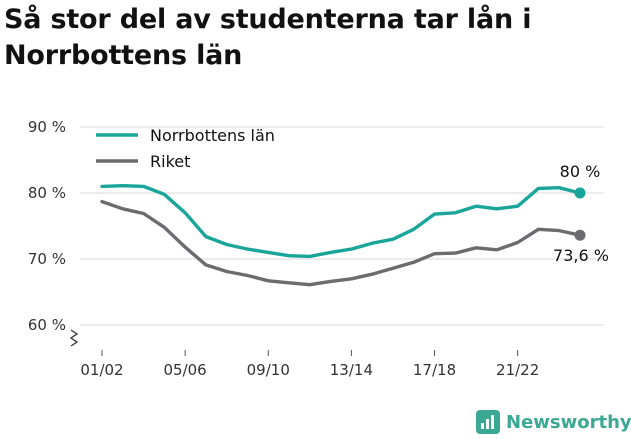 The image size is (631, 439). Describe the element at coordinates (488, 422) in the screenshot. I see `newsworthy-logo-icon` at that location.